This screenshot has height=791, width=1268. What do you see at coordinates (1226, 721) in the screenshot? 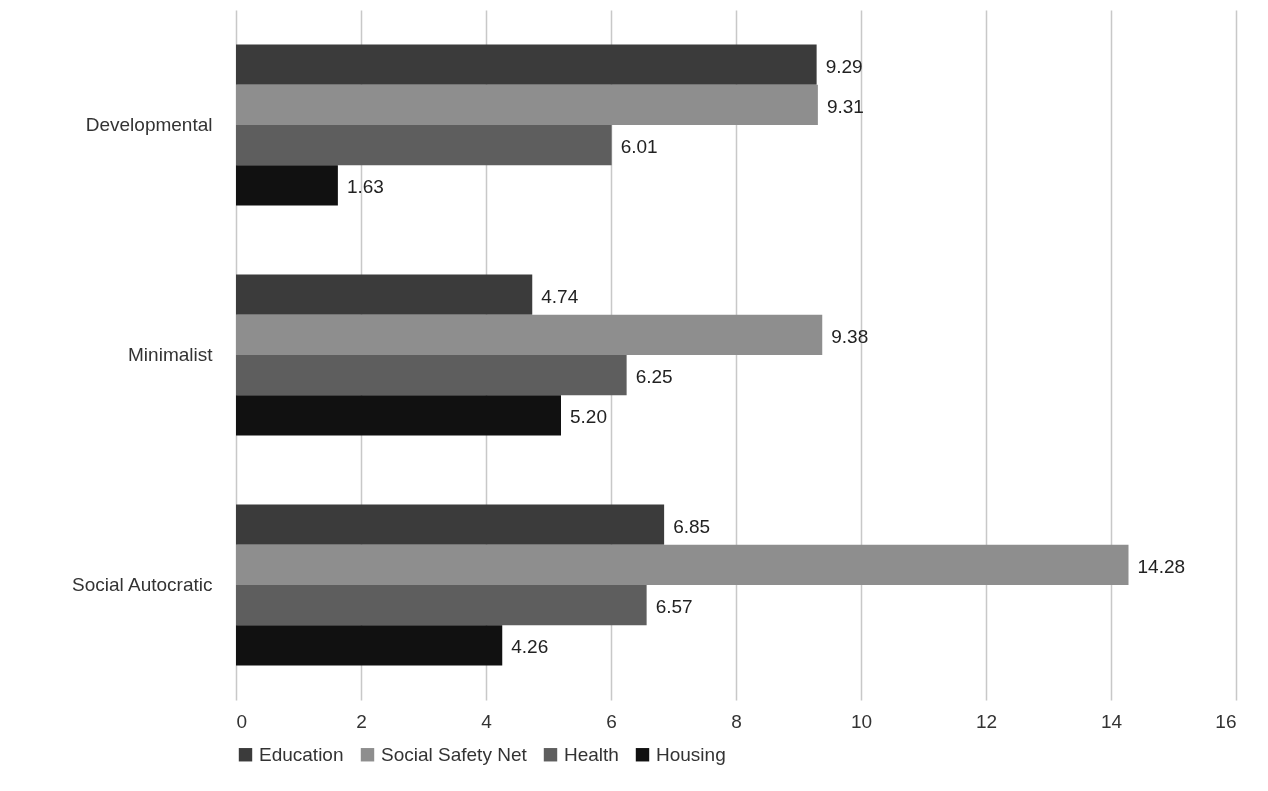
I see `x-tick-label: 16` at bounding box center [1226, 721].